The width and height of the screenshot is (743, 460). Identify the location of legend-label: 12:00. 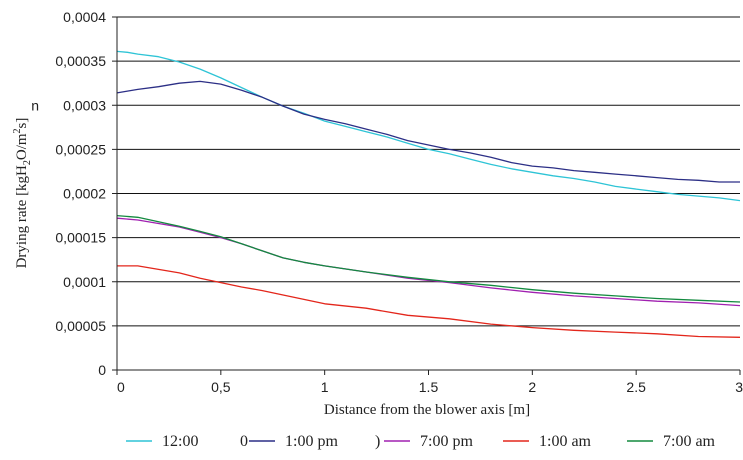
(180, 441).